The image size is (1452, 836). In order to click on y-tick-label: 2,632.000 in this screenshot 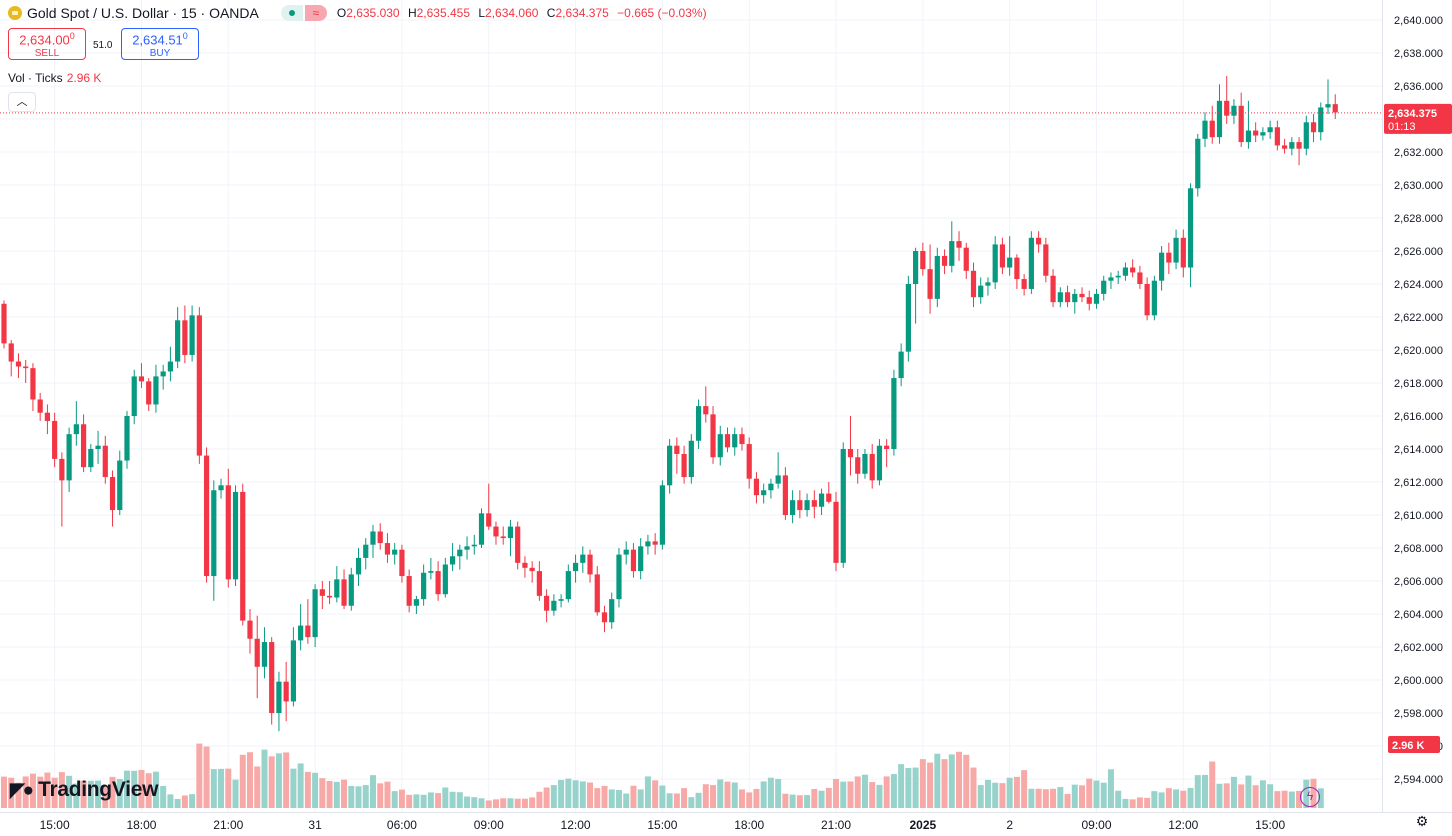, I will do `click(1418, 153)`.